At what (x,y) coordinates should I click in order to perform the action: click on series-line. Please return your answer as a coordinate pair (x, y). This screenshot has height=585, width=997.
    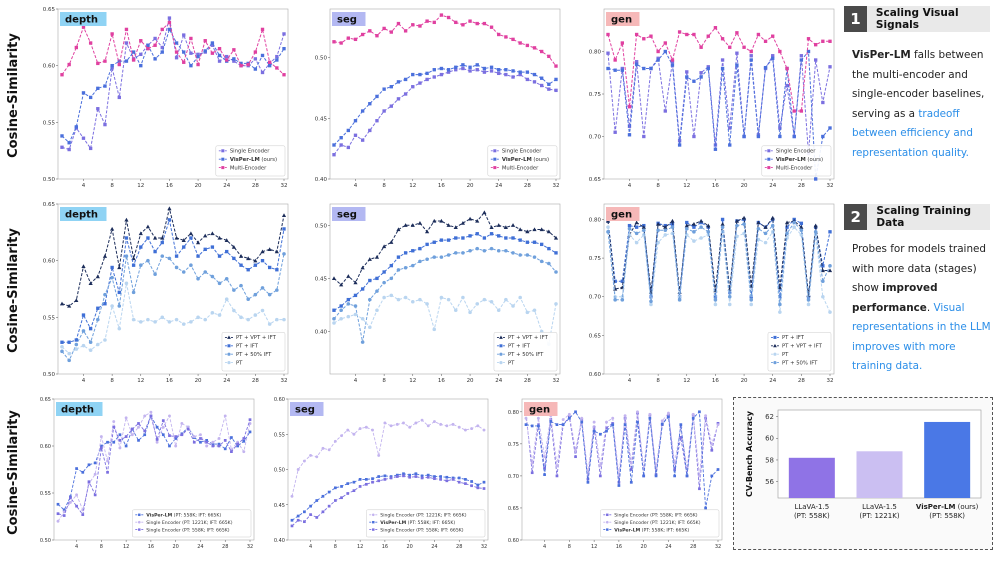
    Looking at the image, I should click on (719, 103).